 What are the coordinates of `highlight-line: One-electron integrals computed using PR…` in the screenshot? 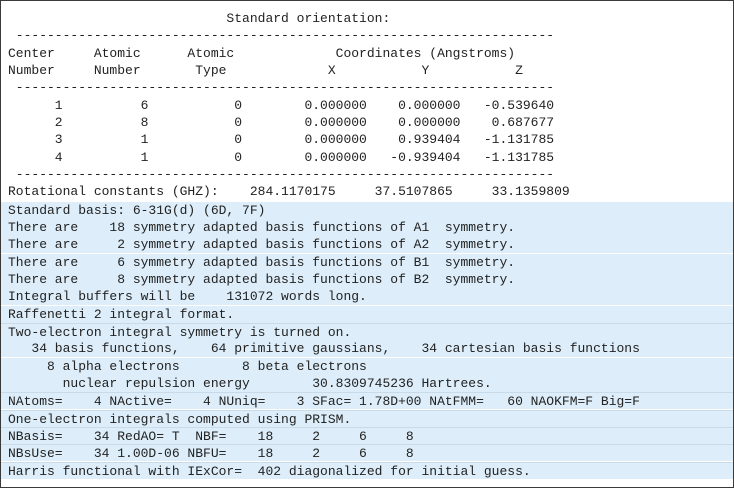 It's located at (367, 419).